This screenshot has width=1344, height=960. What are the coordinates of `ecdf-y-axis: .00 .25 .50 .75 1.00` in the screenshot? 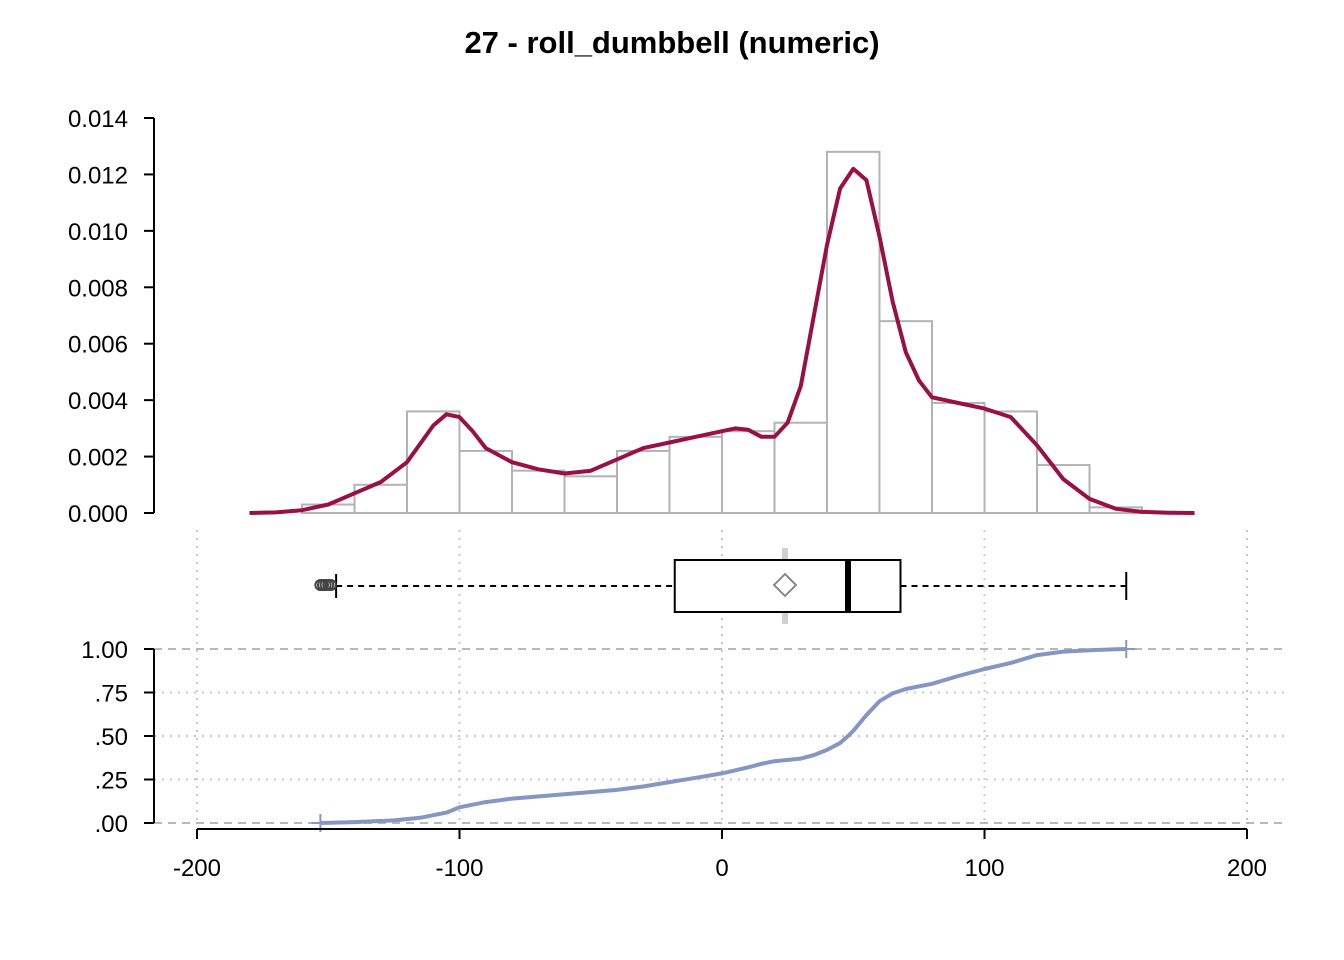 It's located at (117, 737).